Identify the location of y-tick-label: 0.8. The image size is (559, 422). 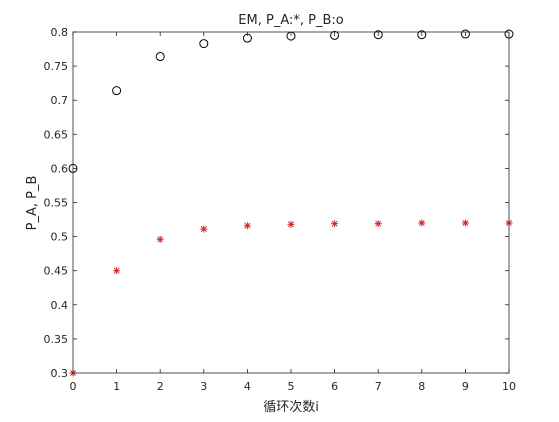
(60, 32).